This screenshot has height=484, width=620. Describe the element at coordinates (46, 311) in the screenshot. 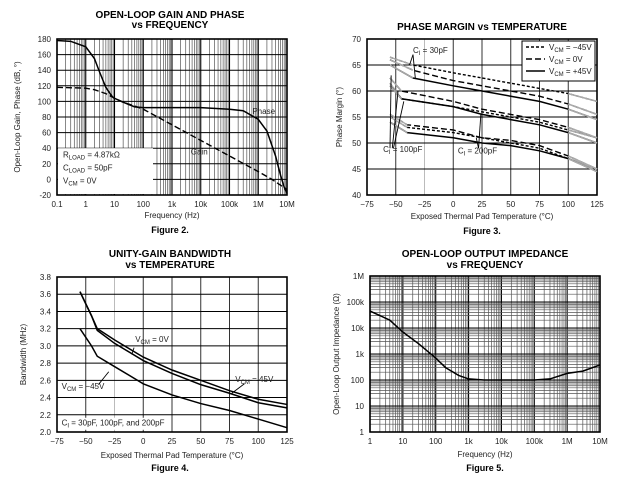

I see `y-tick-label: 3.4` at that location.